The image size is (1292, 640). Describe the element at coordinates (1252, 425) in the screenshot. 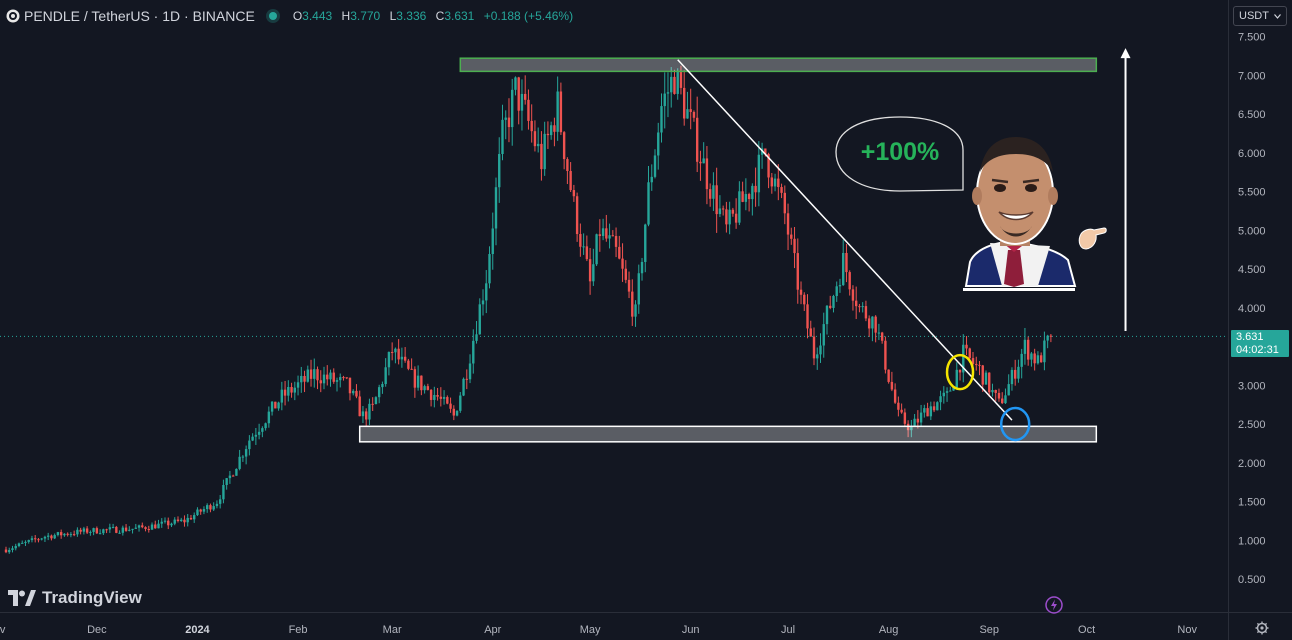

I see `y-tick-label: 2.500` at that location.